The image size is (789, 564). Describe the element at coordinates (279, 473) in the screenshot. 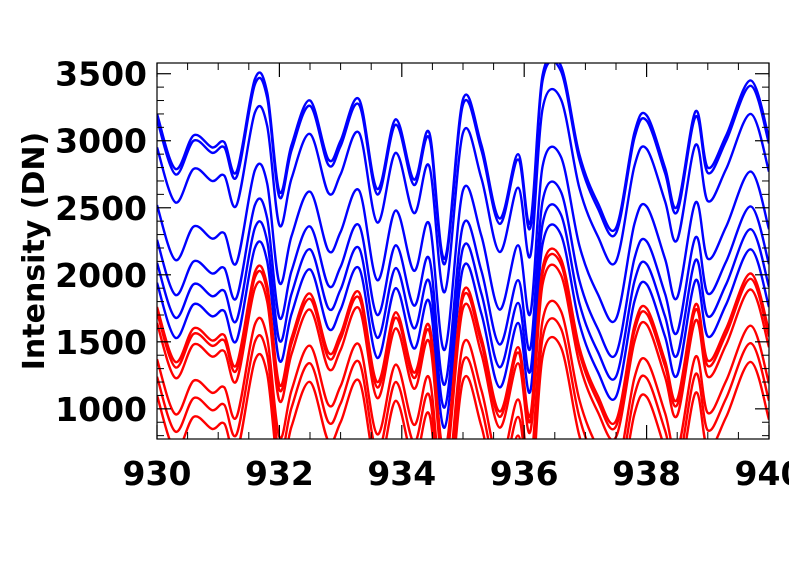

I see `x-tick-label-932: 932` at that location.